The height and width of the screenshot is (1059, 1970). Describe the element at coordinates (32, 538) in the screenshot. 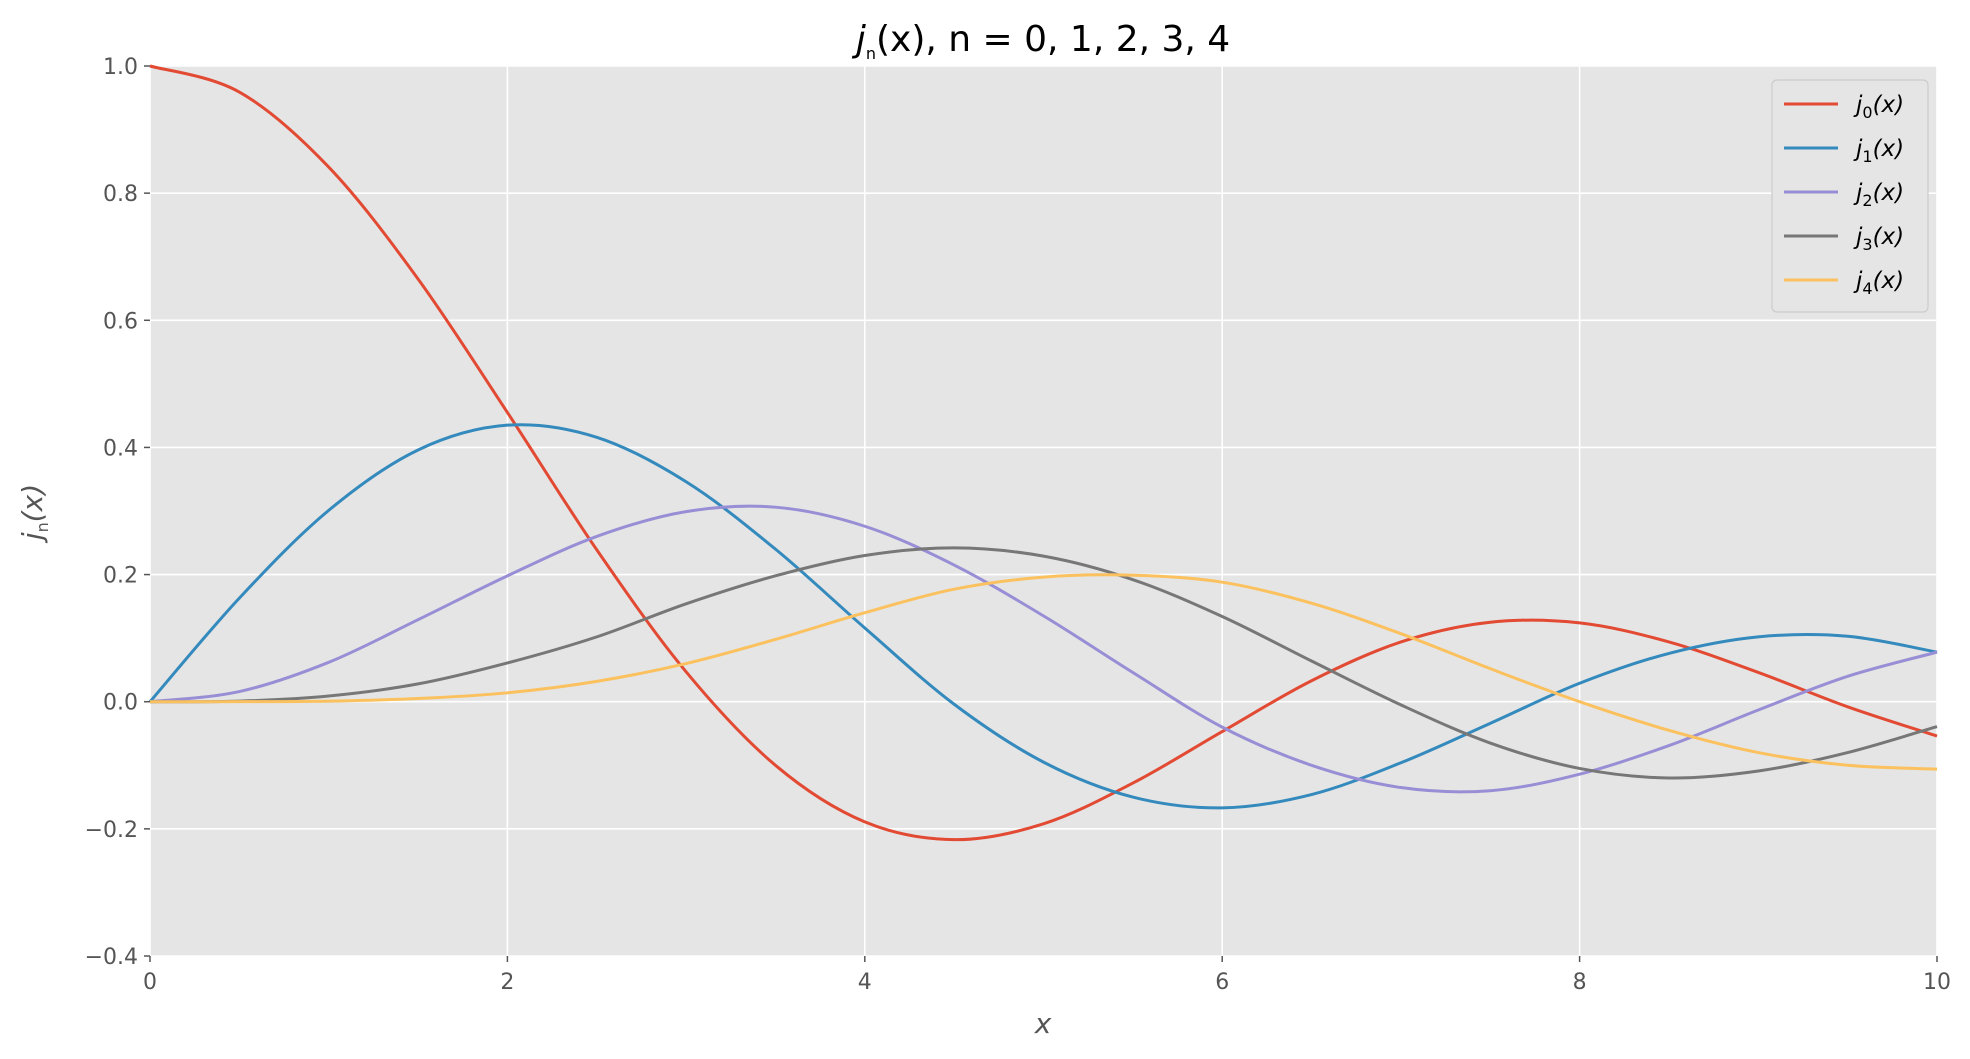

I see `y-label-j: j` at that location.